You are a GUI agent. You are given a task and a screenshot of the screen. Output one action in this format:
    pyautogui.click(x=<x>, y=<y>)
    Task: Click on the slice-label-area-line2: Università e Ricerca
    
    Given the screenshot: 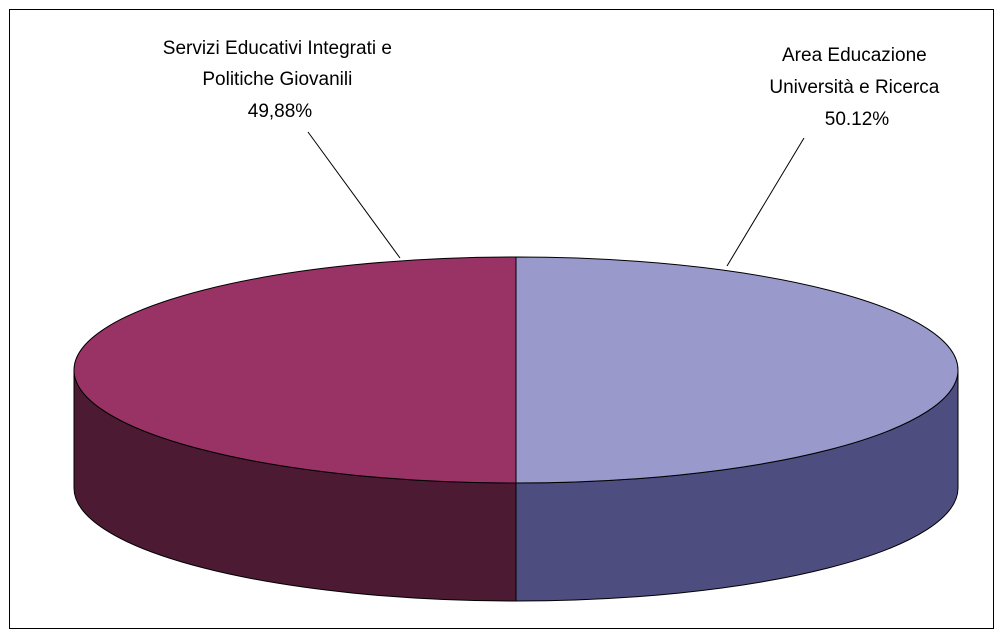 What is the action you would take?
    pyautogui.click(x=854, y=87)
    